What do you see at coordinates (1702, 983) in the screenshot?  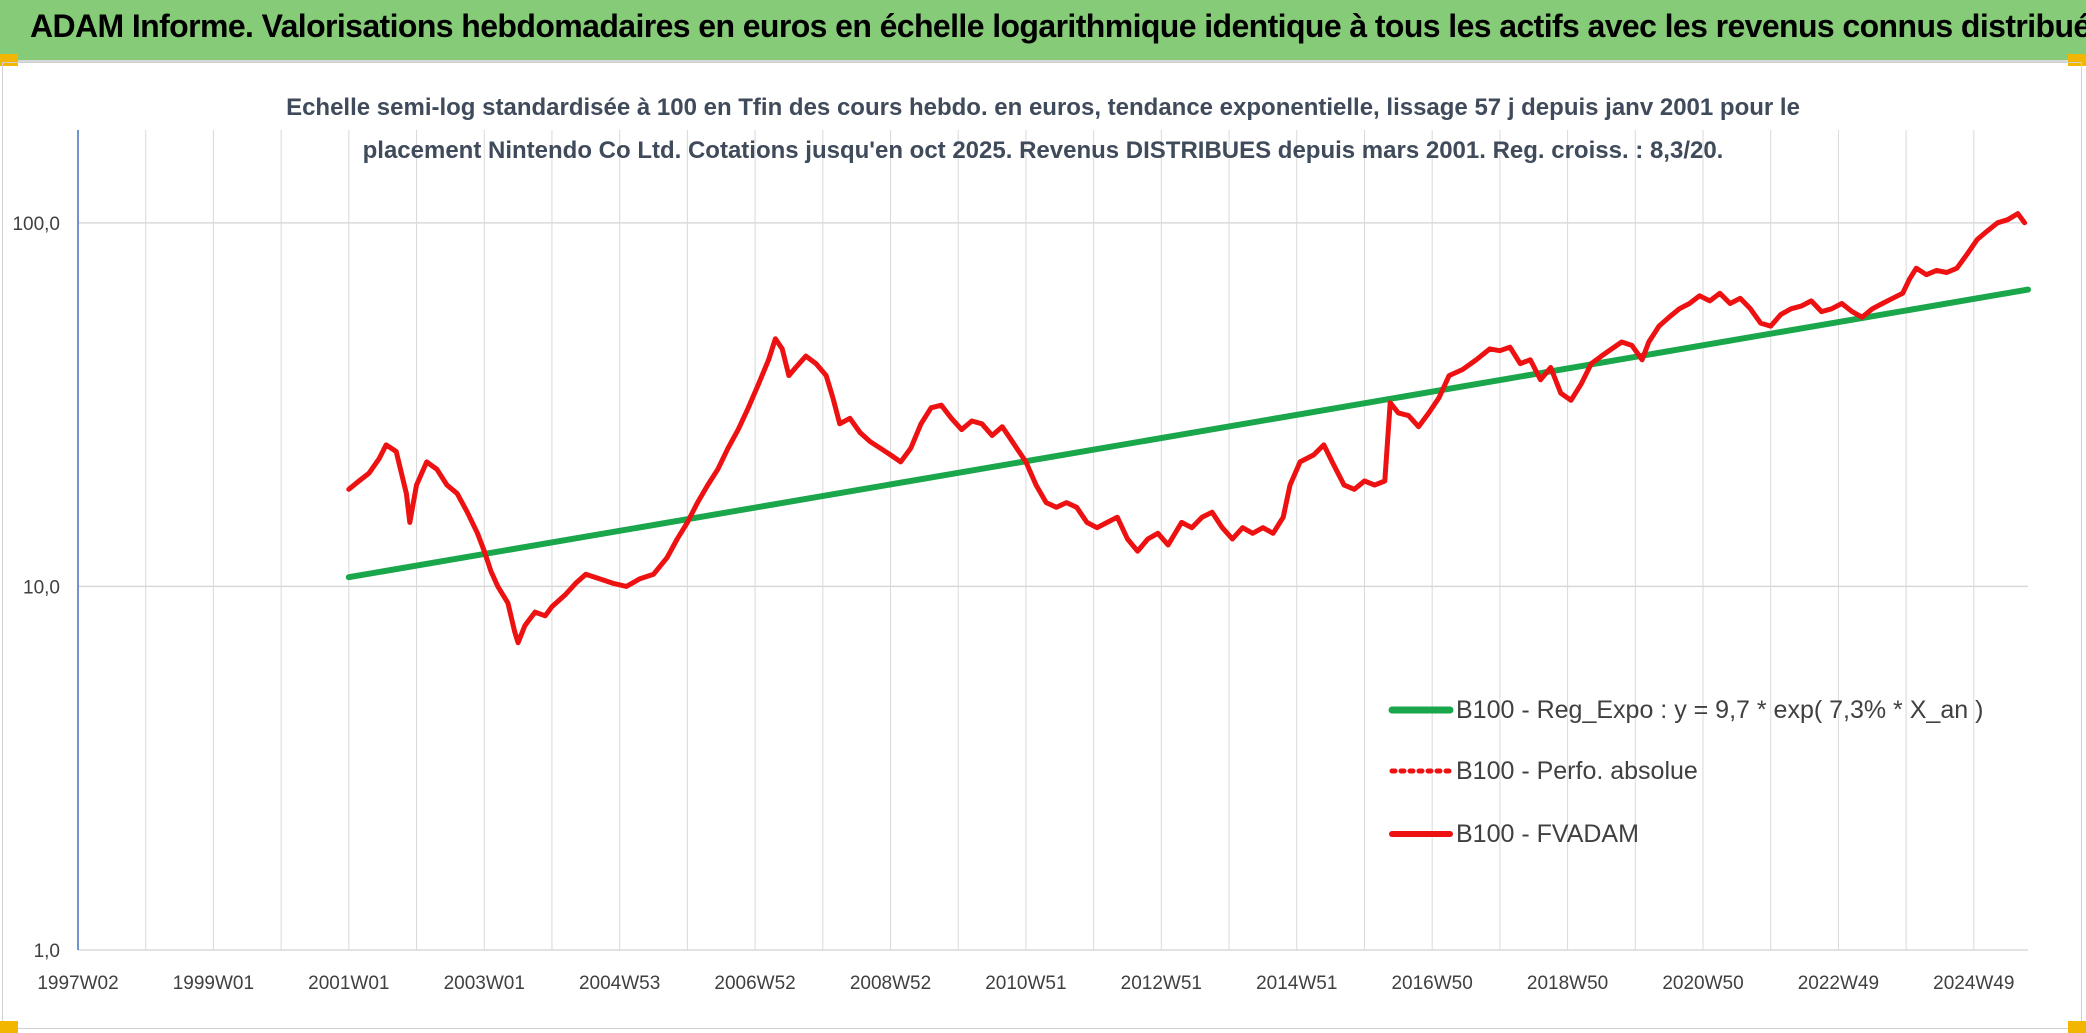 I see `x-tick-label: 2020W50` at bounding box center [1702, 983].